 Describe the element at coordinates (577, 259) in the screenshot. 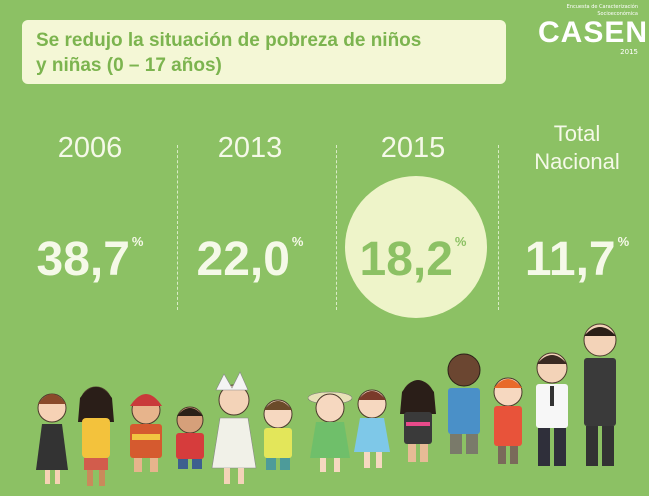

I see `stat-value: 11,7%` at that location.